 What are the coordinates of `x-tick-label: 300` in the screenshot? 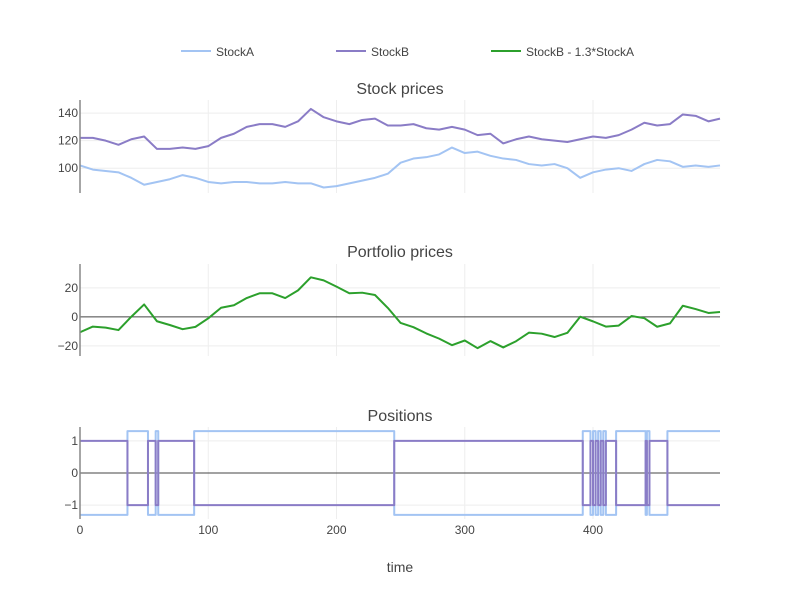 It's located at (465, 530).